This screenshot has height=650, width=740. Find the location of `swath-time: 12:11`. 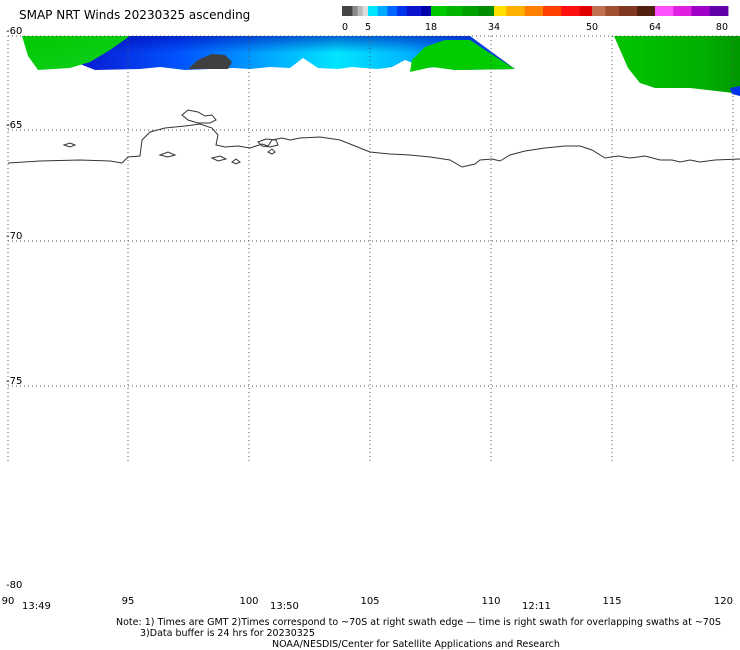

swath-time: 12:11 is located at coordinates (536, 606).